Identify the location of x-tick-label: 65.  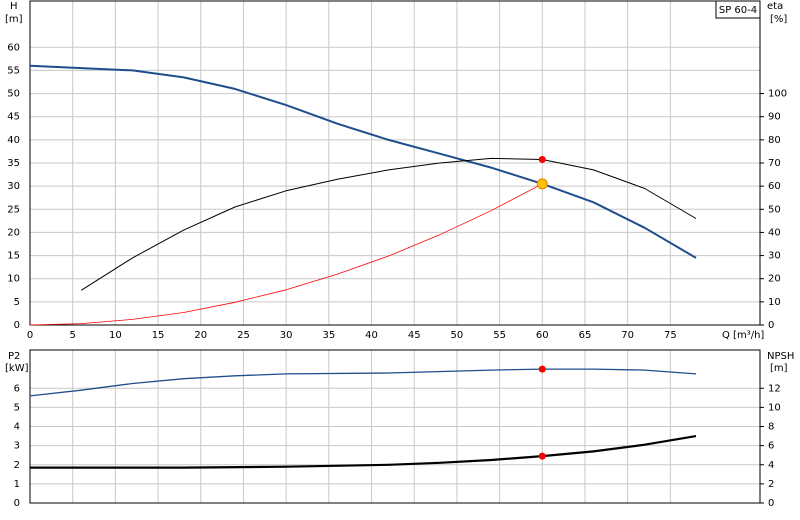
(585, 335).